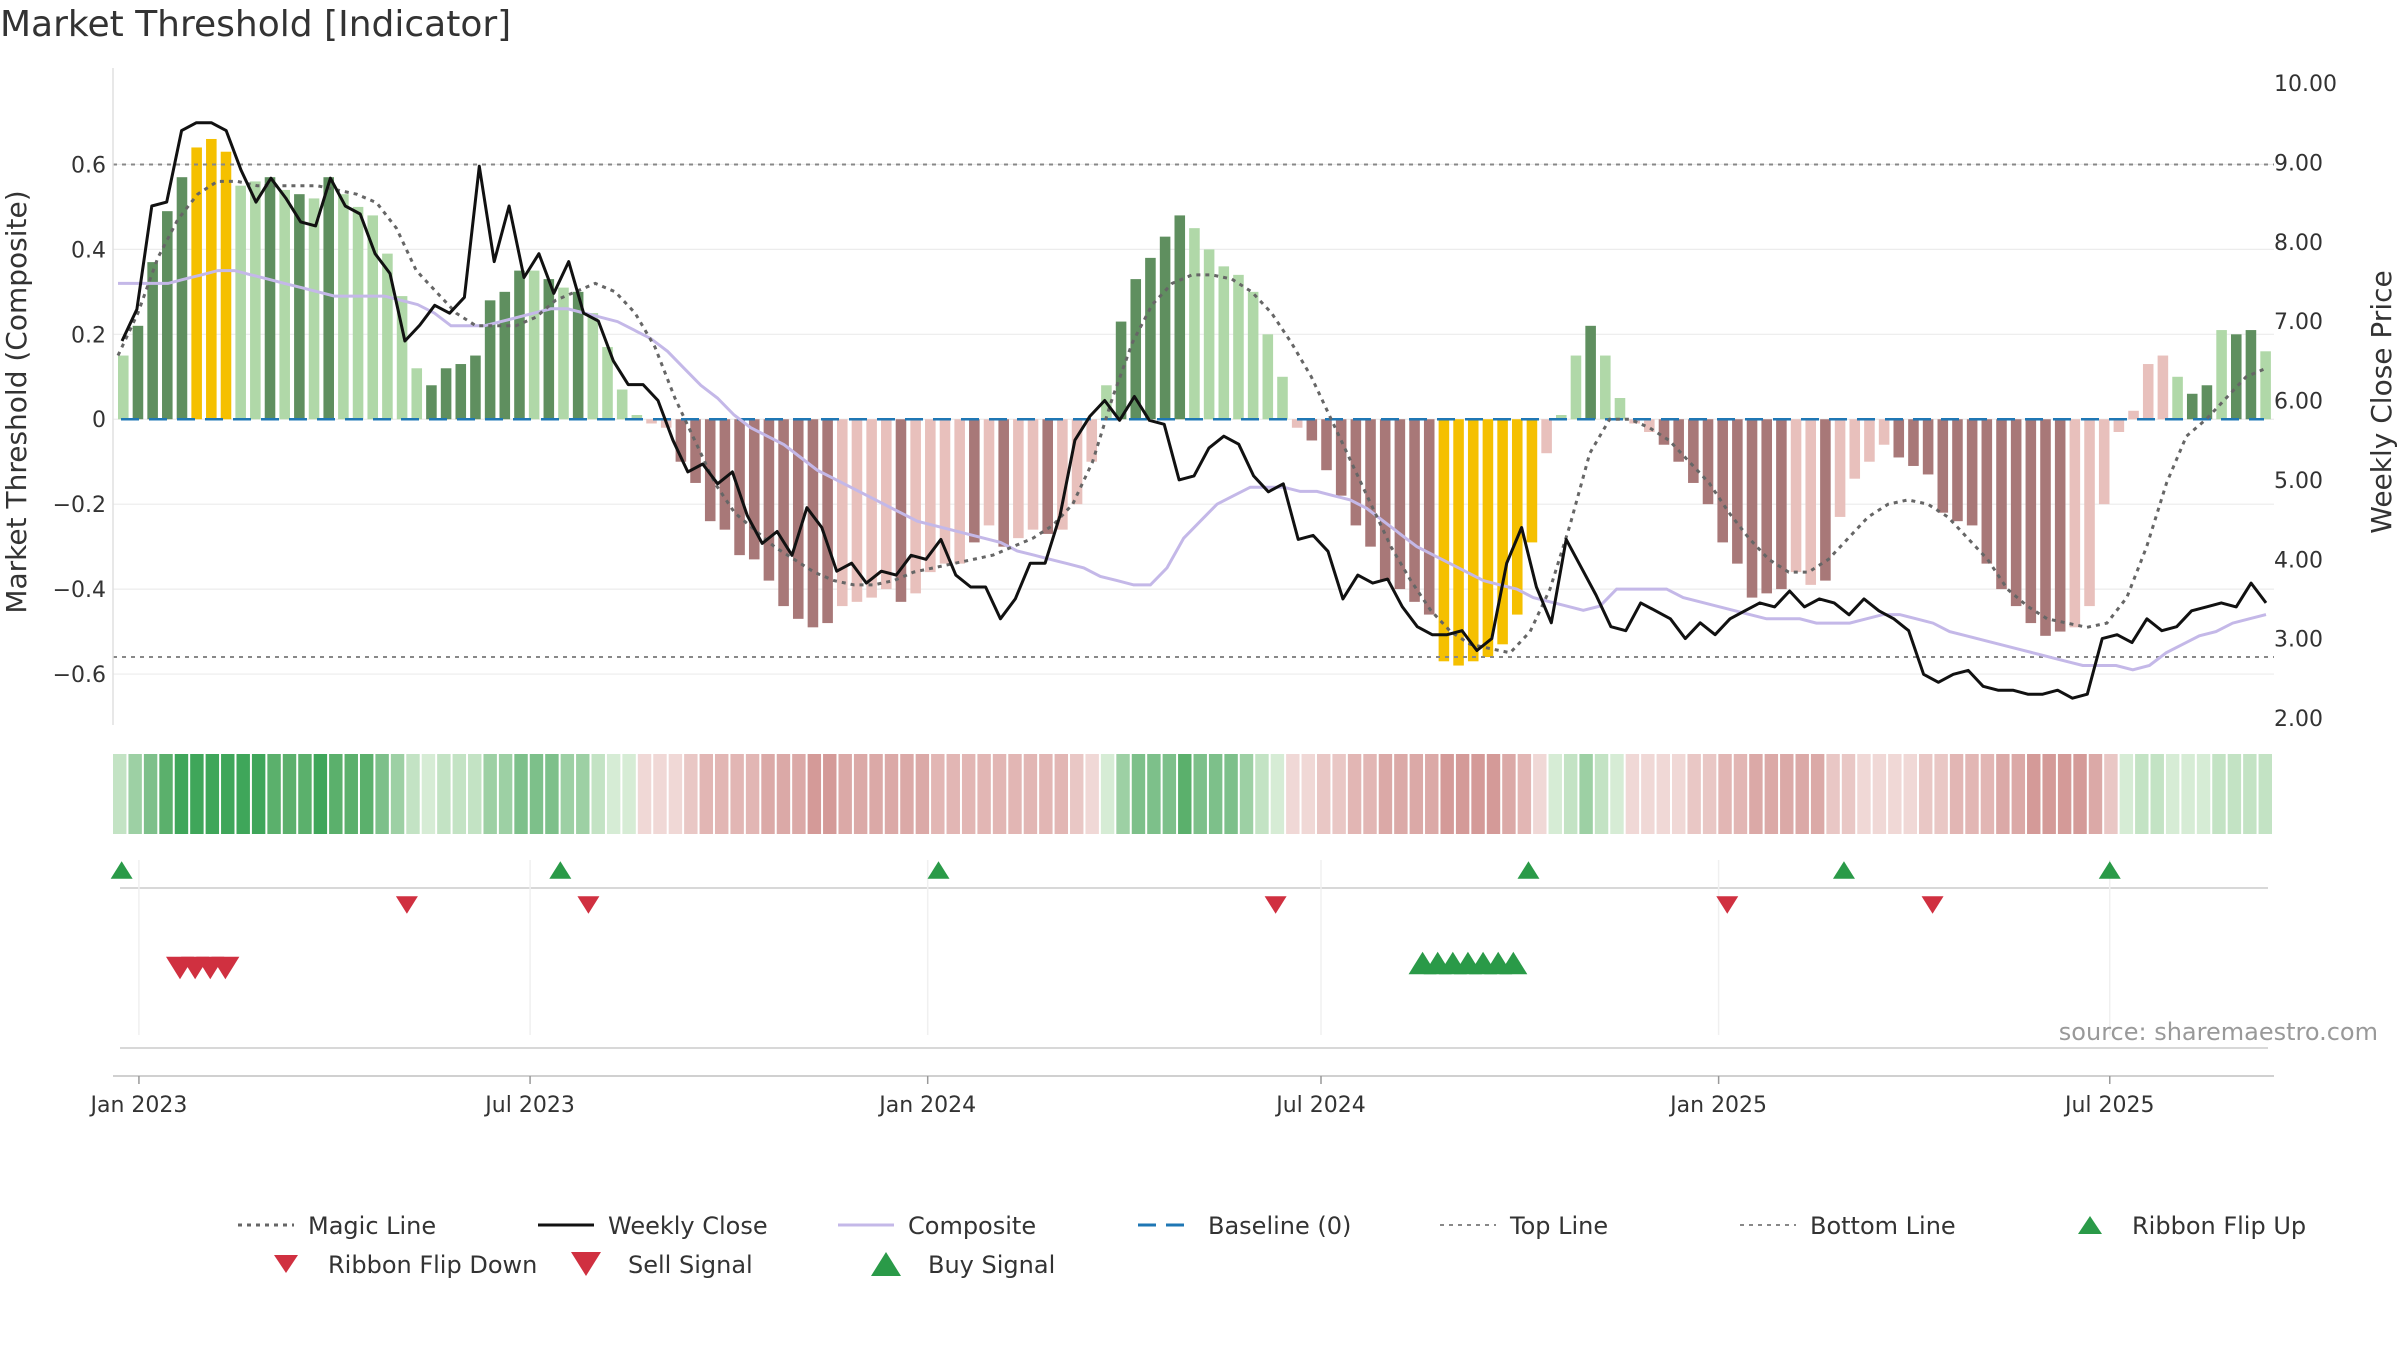 This screenshot has width=2400, height=1350. I want to click on legend-label: Ribbon Flip Down, so click(432, 1265).